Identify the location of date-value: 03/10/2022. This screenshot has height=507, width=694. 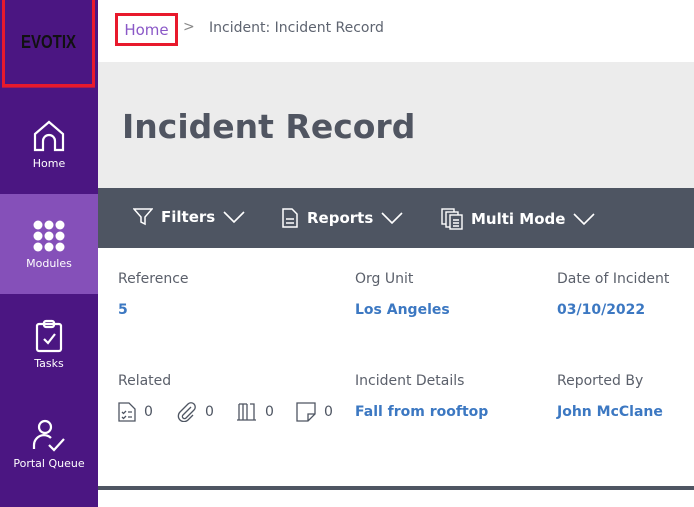
(601, 310).